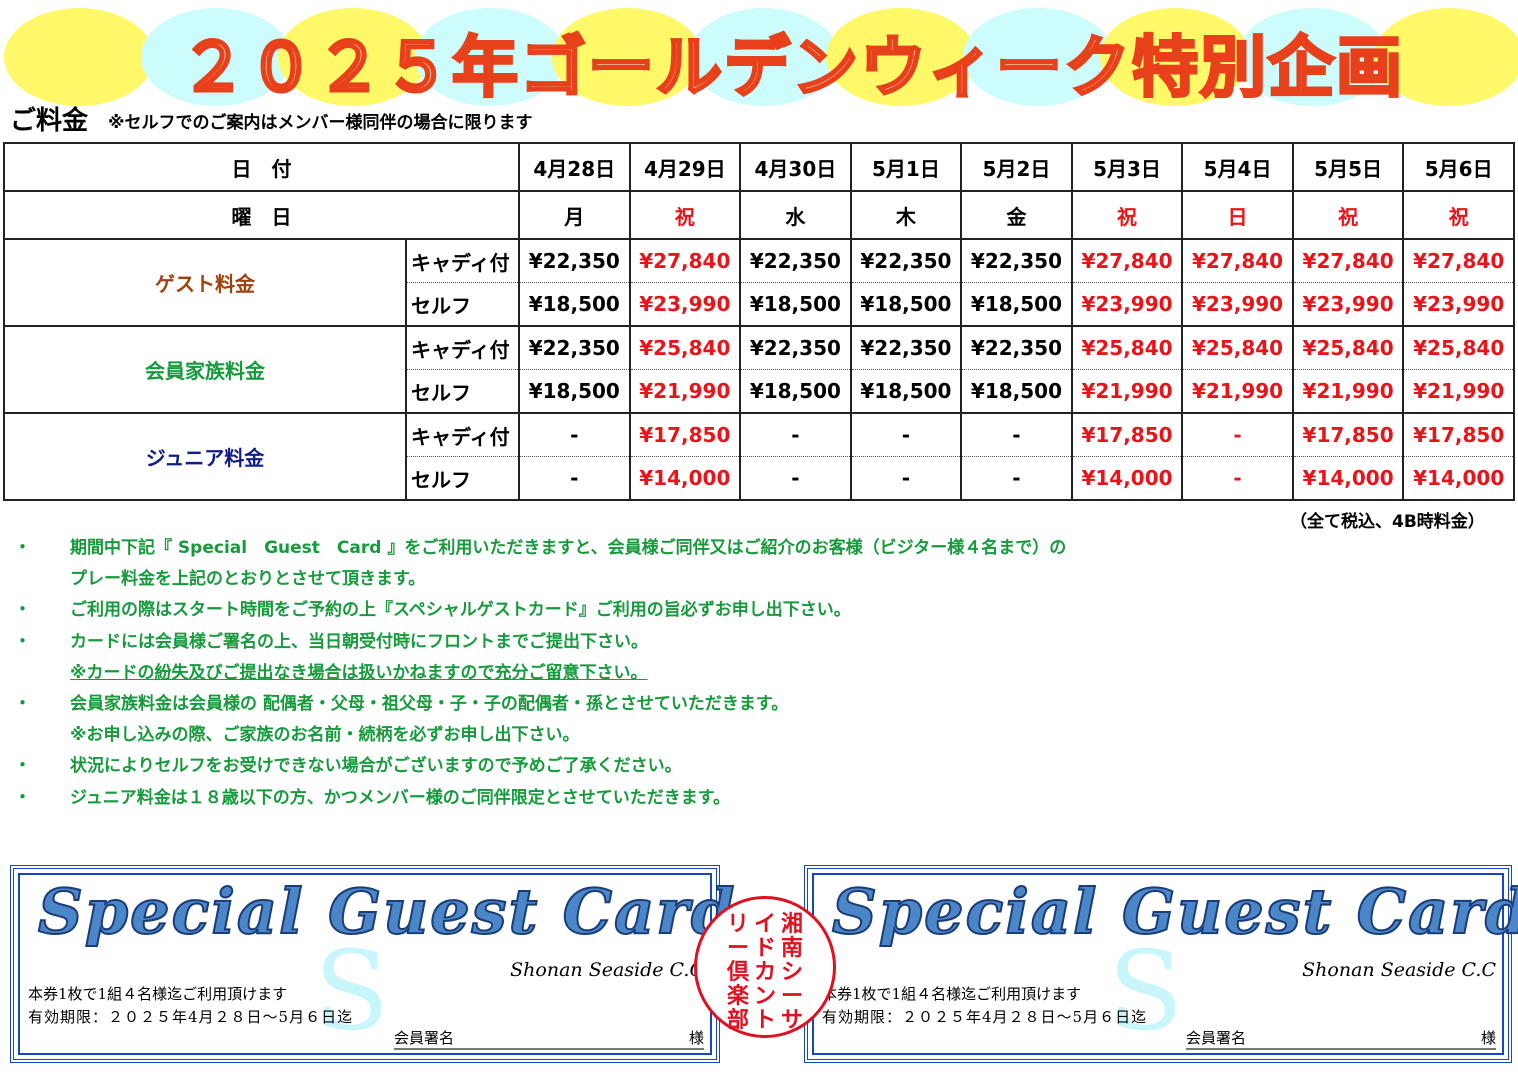  I want to click on weekday-cell: 木, so click(906, 215).